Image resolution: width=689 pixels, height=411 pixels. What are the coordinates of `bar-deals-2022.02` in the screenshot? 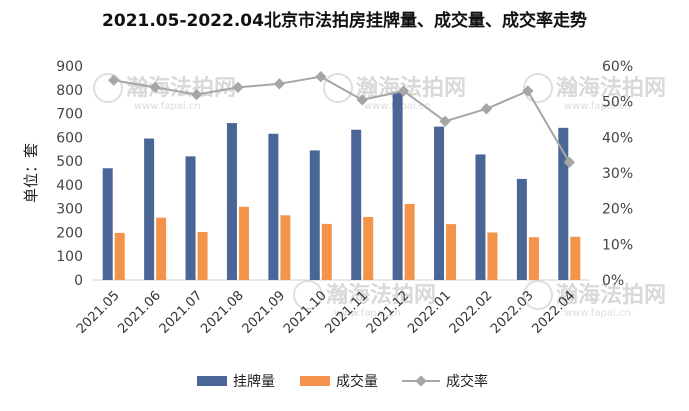 It's located at (492, 256).